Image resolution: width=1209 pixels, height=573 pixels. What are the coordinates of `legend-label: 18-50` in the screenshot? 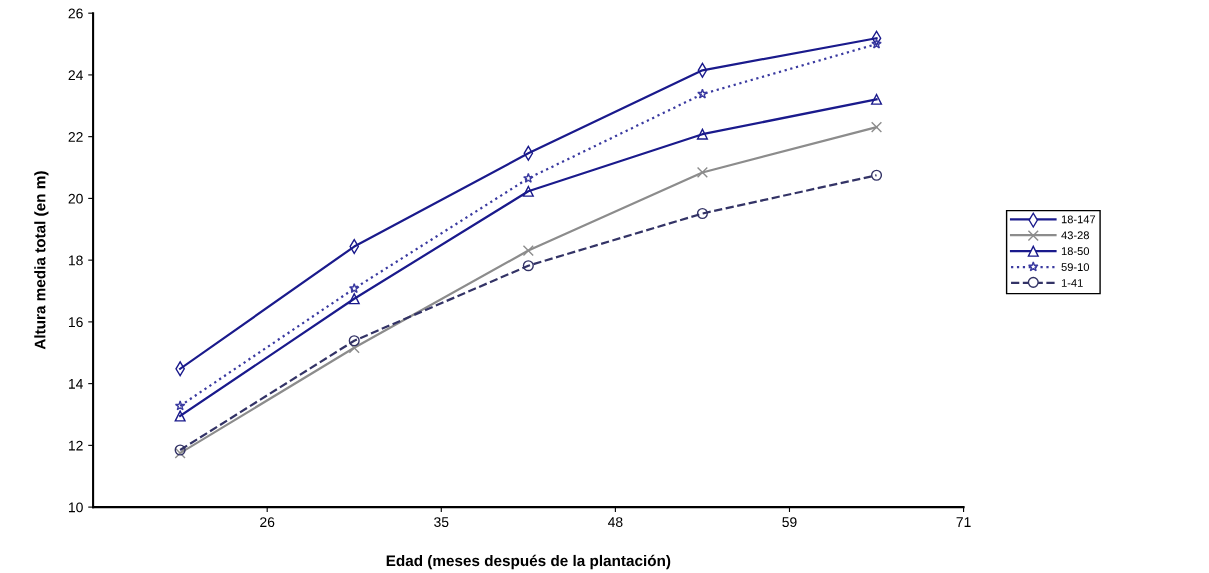 It's located at (1075, 251).